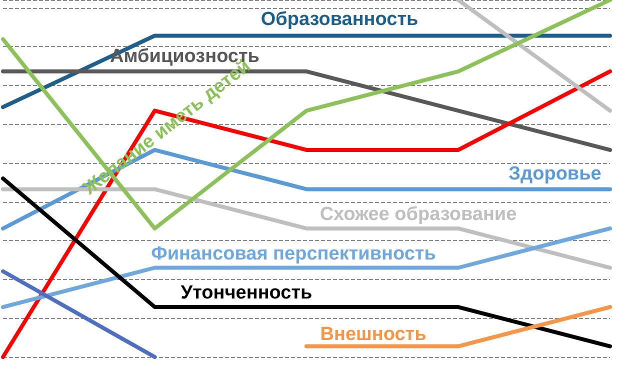  Describe the element at coordinates (246, 293) in the screenshot. I see `series-label: Утонченность` at that location.